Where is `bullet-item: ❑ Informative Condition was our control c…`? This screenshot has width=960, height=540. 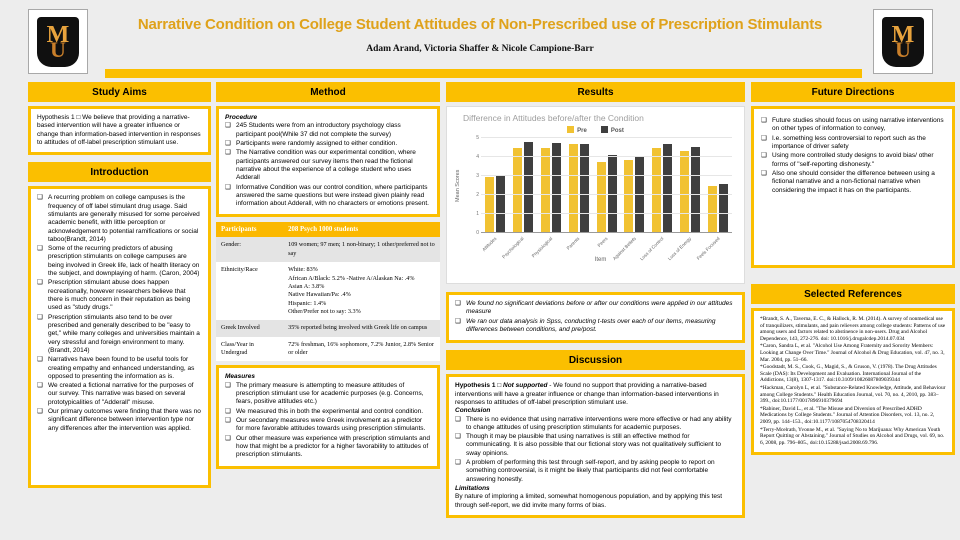 bullet-item: ❑ Informative Condition was our control c… is located at coordinates (328, 196).